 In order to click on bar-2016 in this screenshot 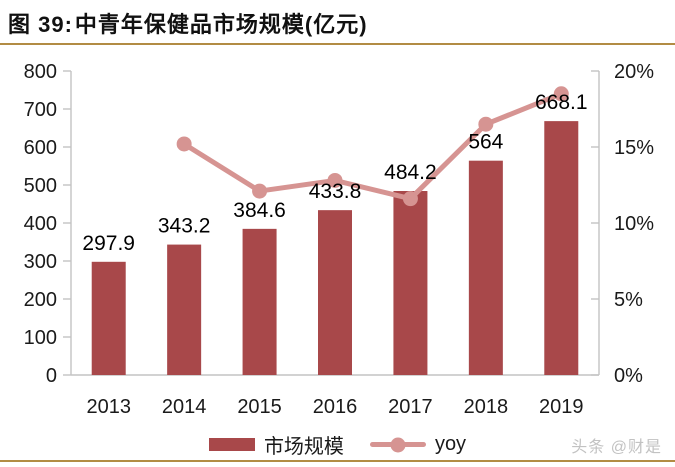, I will do `click(335, 292)`.